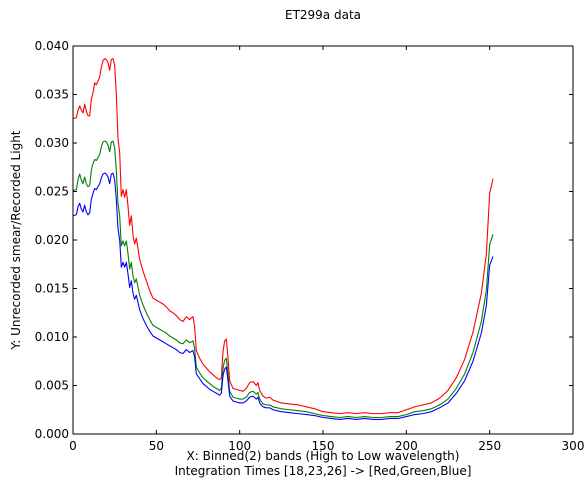 This screenshot has height=487, width=584. I want to click on y-tick-label: 0.025, so click(52, 192).